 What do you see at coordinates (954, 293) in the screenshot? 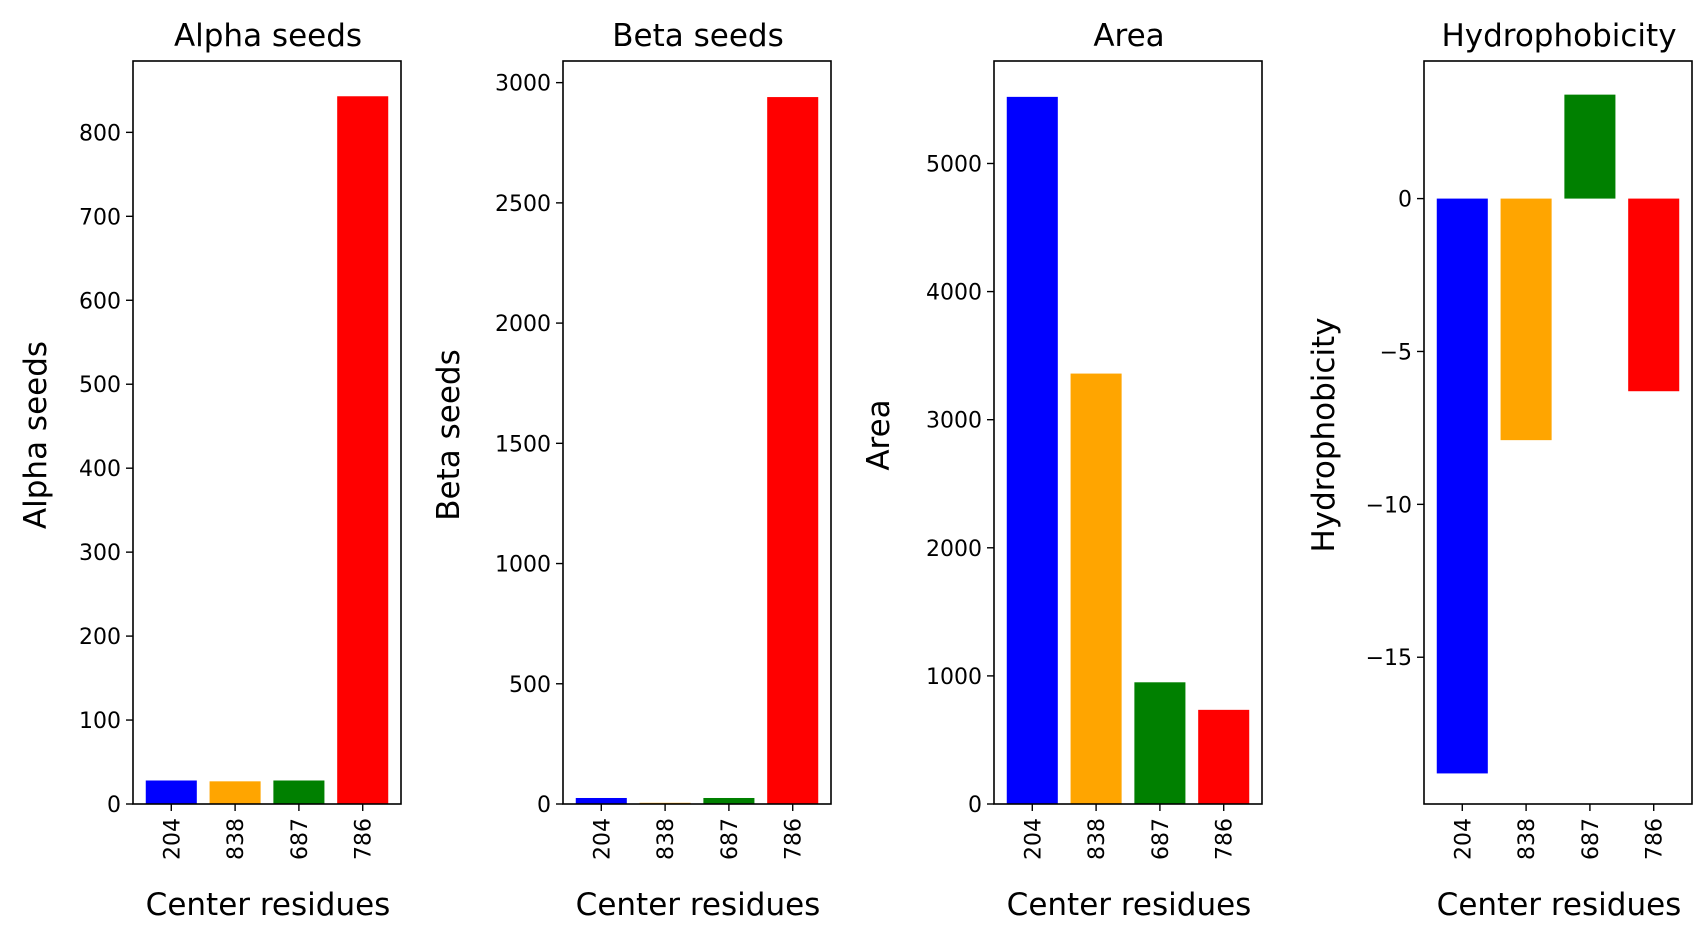
I see `y-tick-label: 4000` at bounding box center [954, 293].